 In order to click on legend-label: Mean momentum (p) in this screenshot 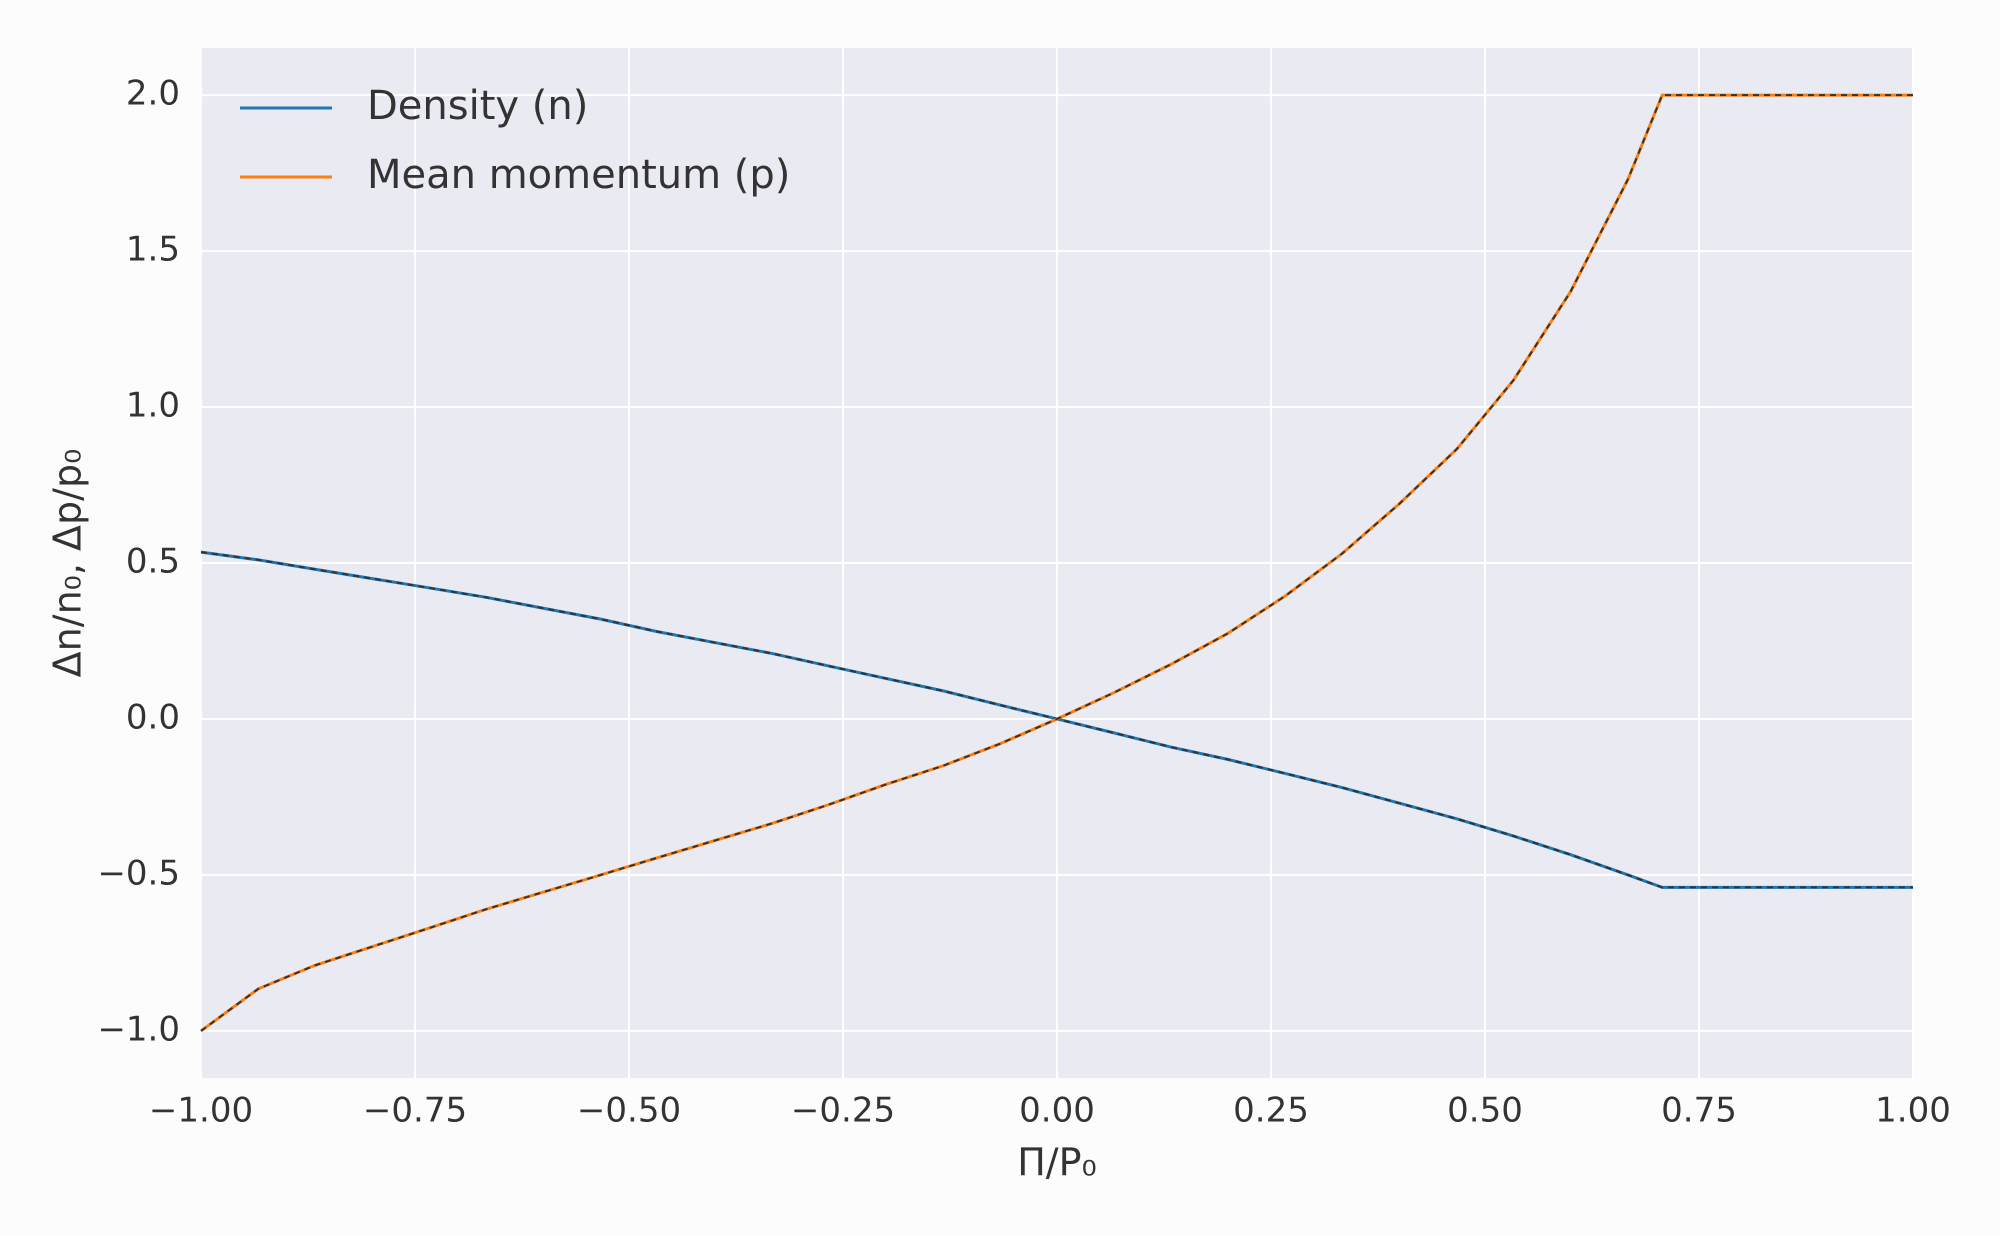, I will do `click(578, 175)`.